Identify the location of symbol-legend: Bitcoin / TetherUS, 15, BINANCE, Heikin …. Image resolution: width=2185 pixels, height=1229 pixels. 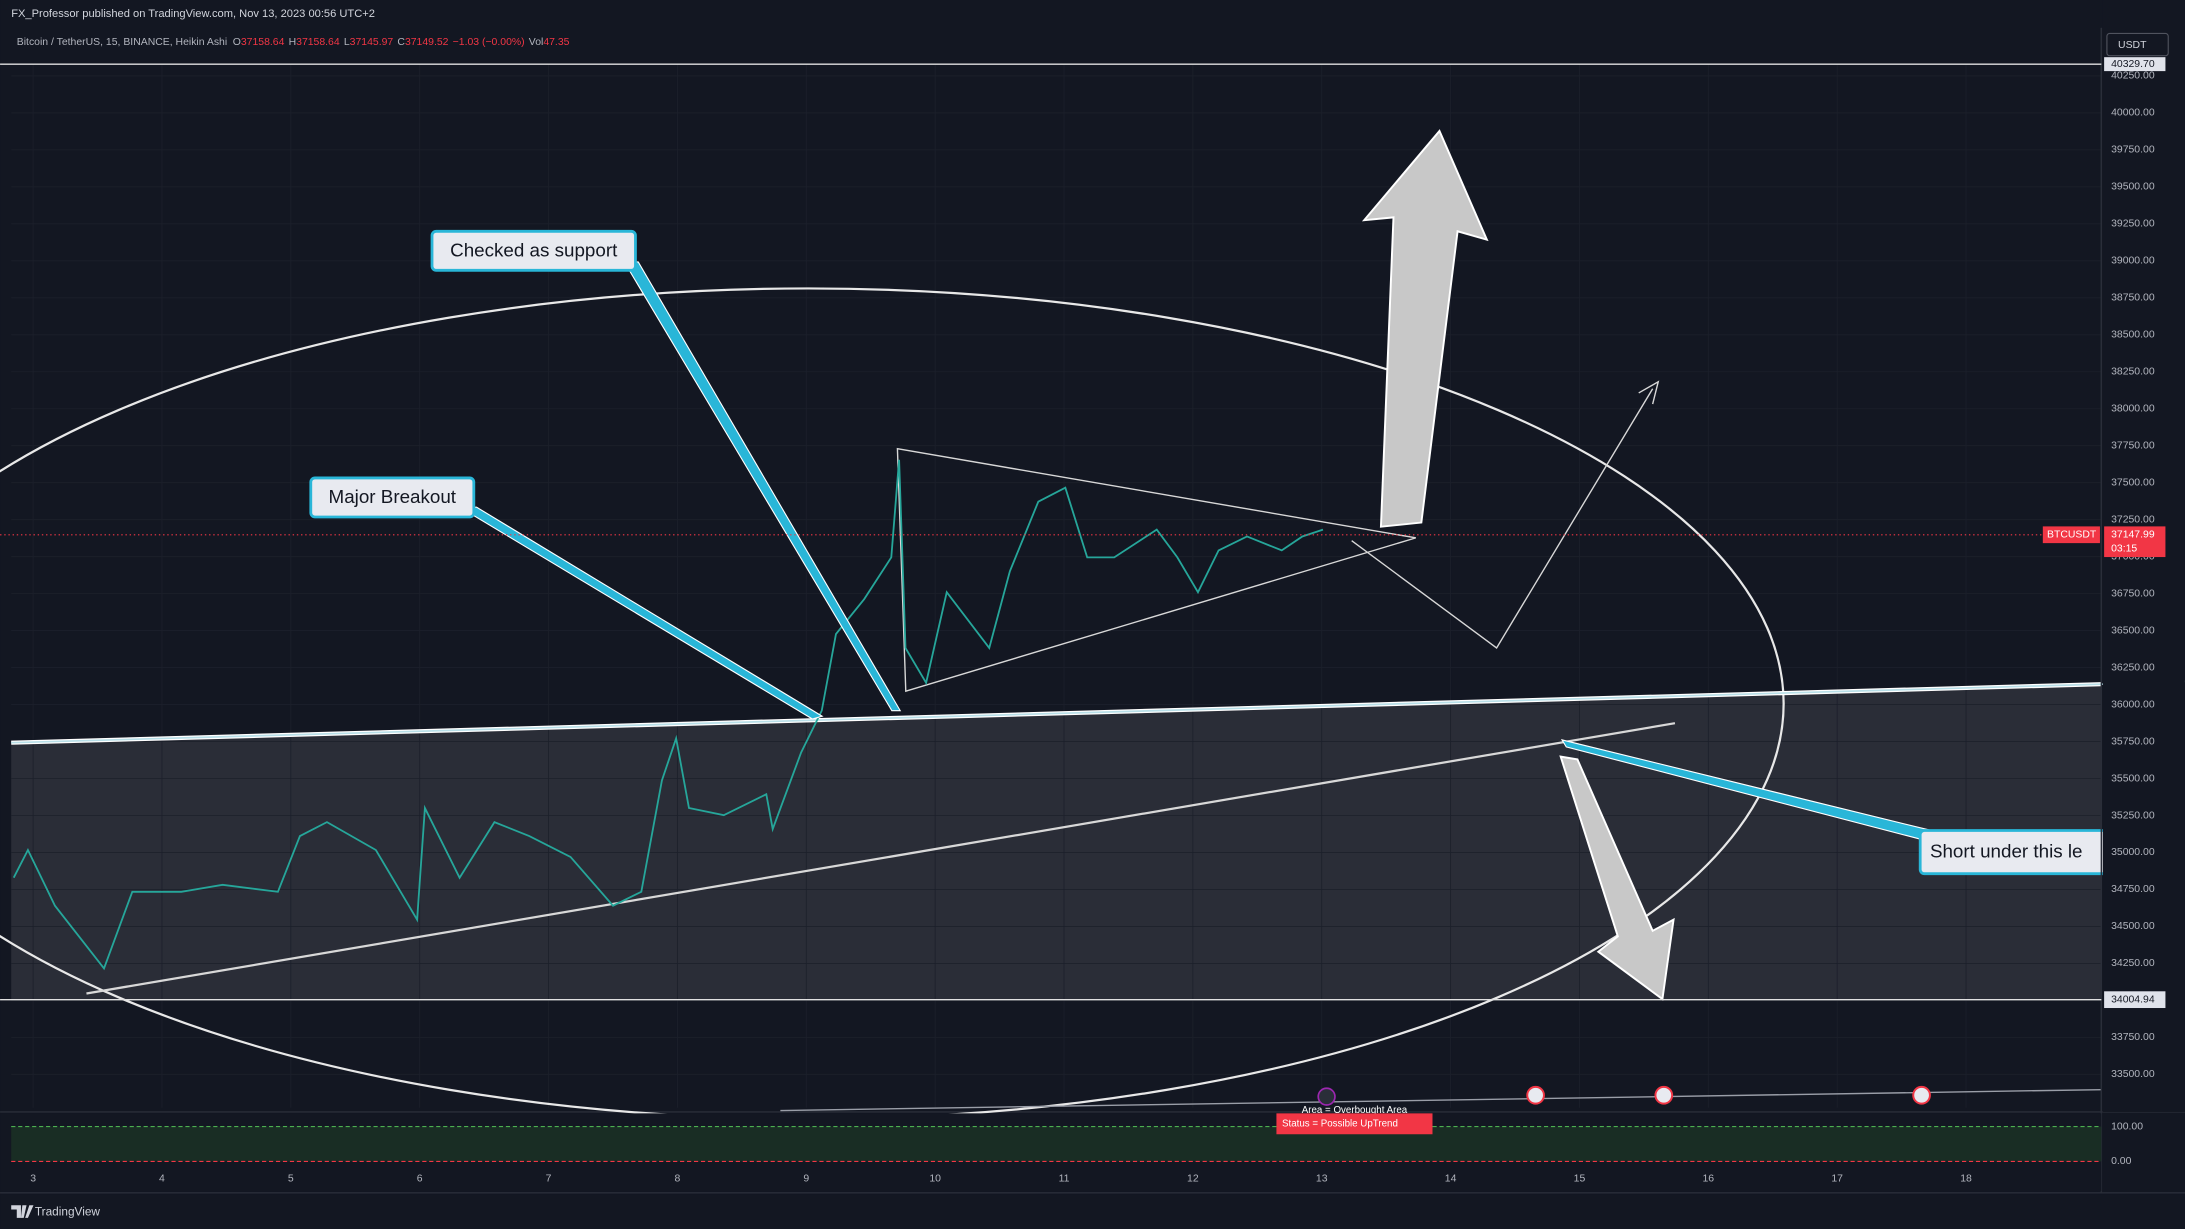
(293, 42).